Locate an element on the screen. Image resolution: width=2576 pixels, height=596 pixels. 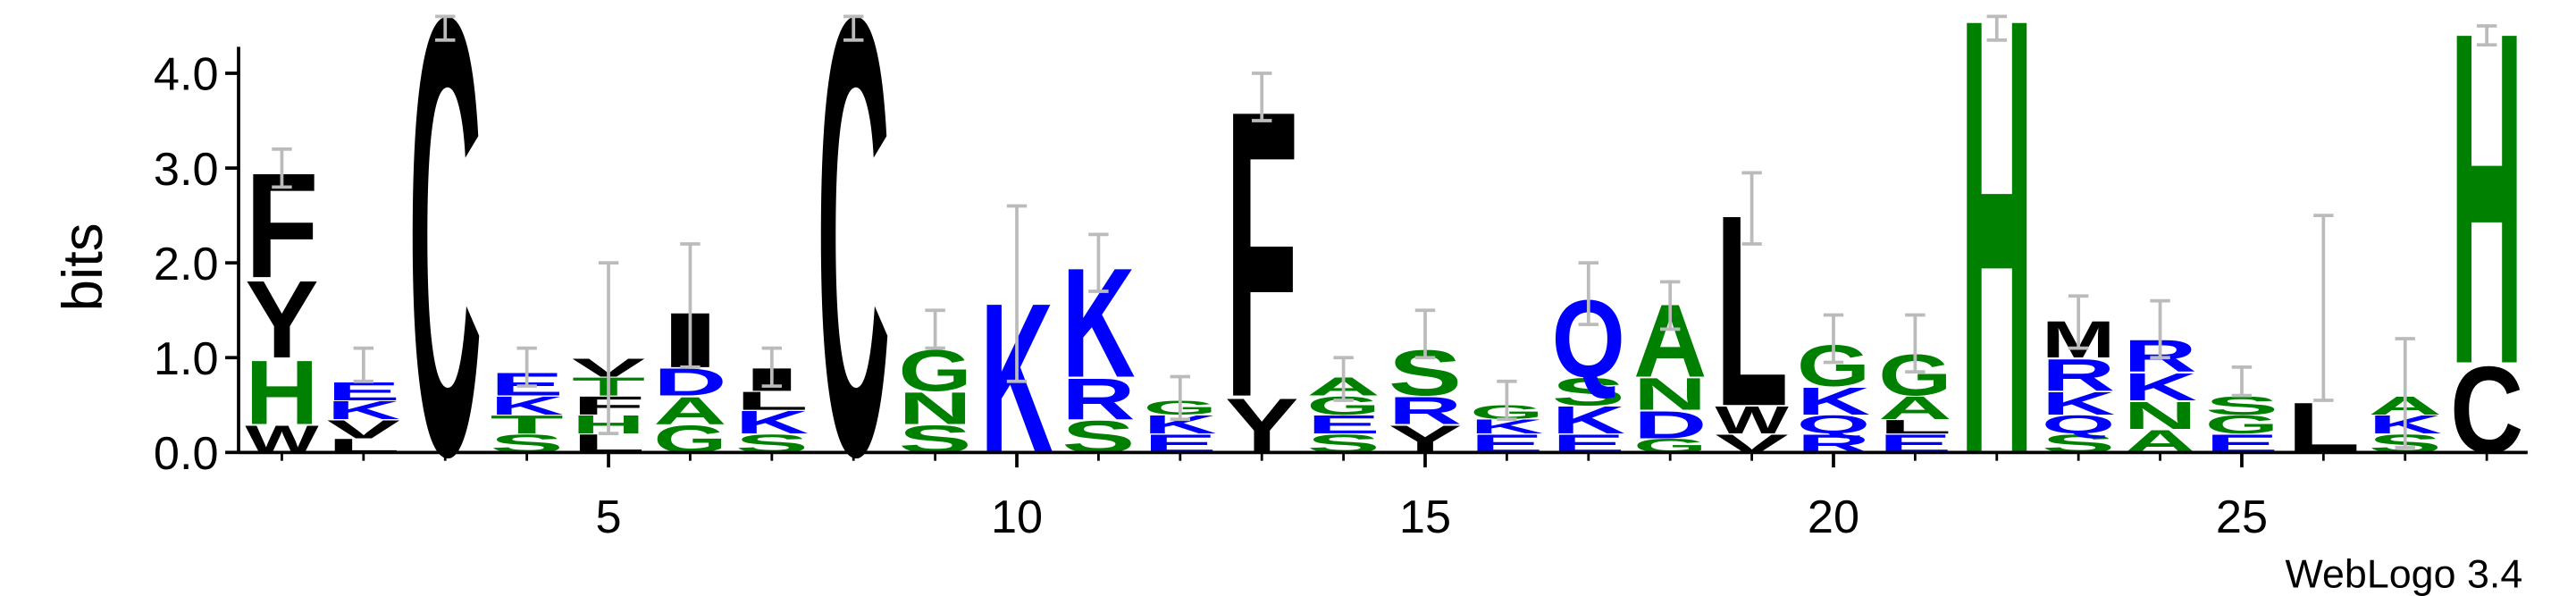
x-tick-label: 20 is located at coordinates (1834, 517).